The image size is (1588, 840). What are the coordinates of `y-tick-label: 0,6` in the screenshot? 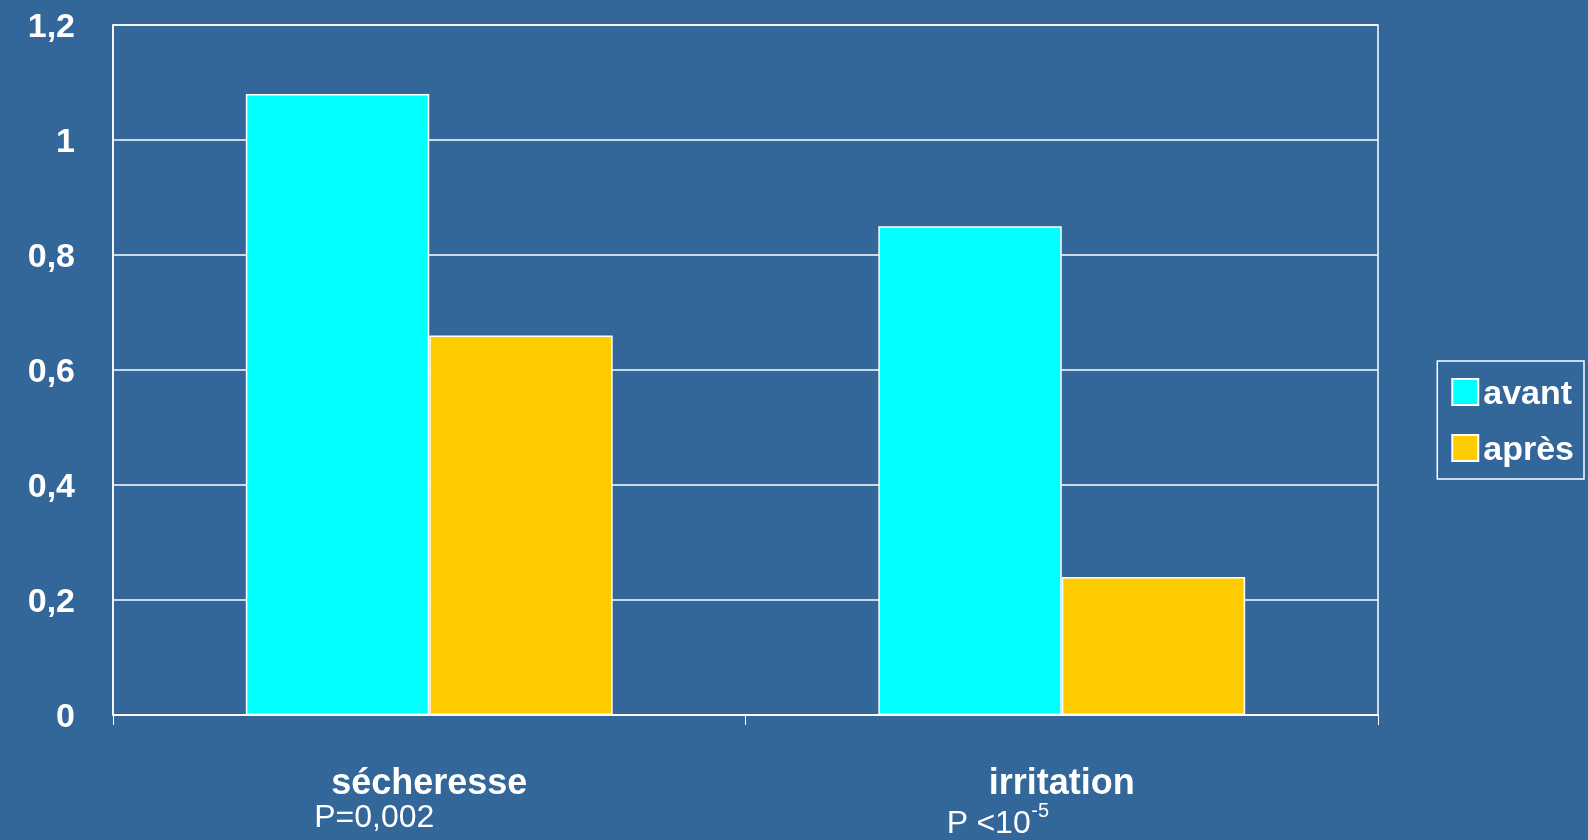 It's located at (51, 370).